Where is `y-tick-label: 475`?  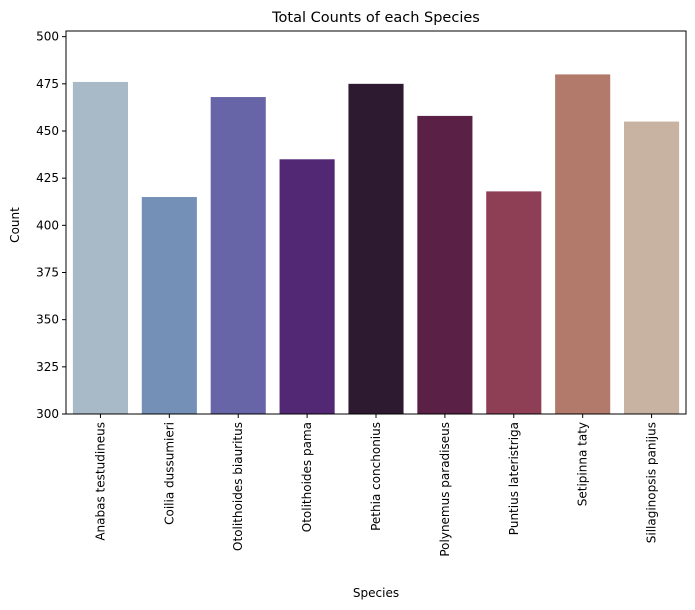
y-tick-label: 475 is located at coordinates (47, 84).